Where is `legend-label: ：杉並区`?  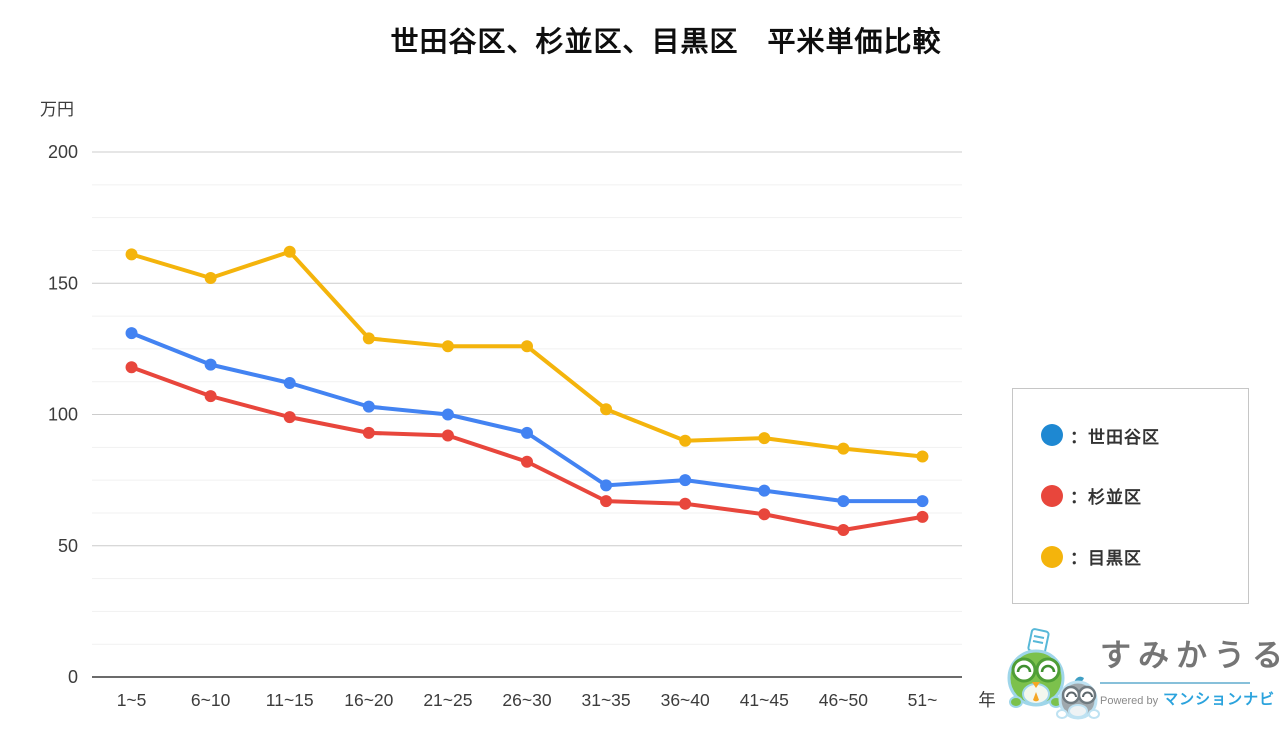
legend-label: ：杉並区 is located at coordinates (1106, 498).